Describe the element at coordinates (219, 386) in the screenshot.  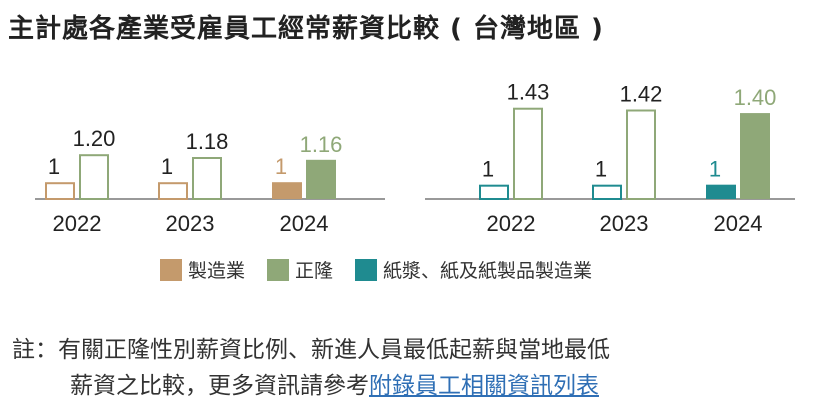
I see `footnote-line2: 薪資之比較，更多資訊請參考` at that location.